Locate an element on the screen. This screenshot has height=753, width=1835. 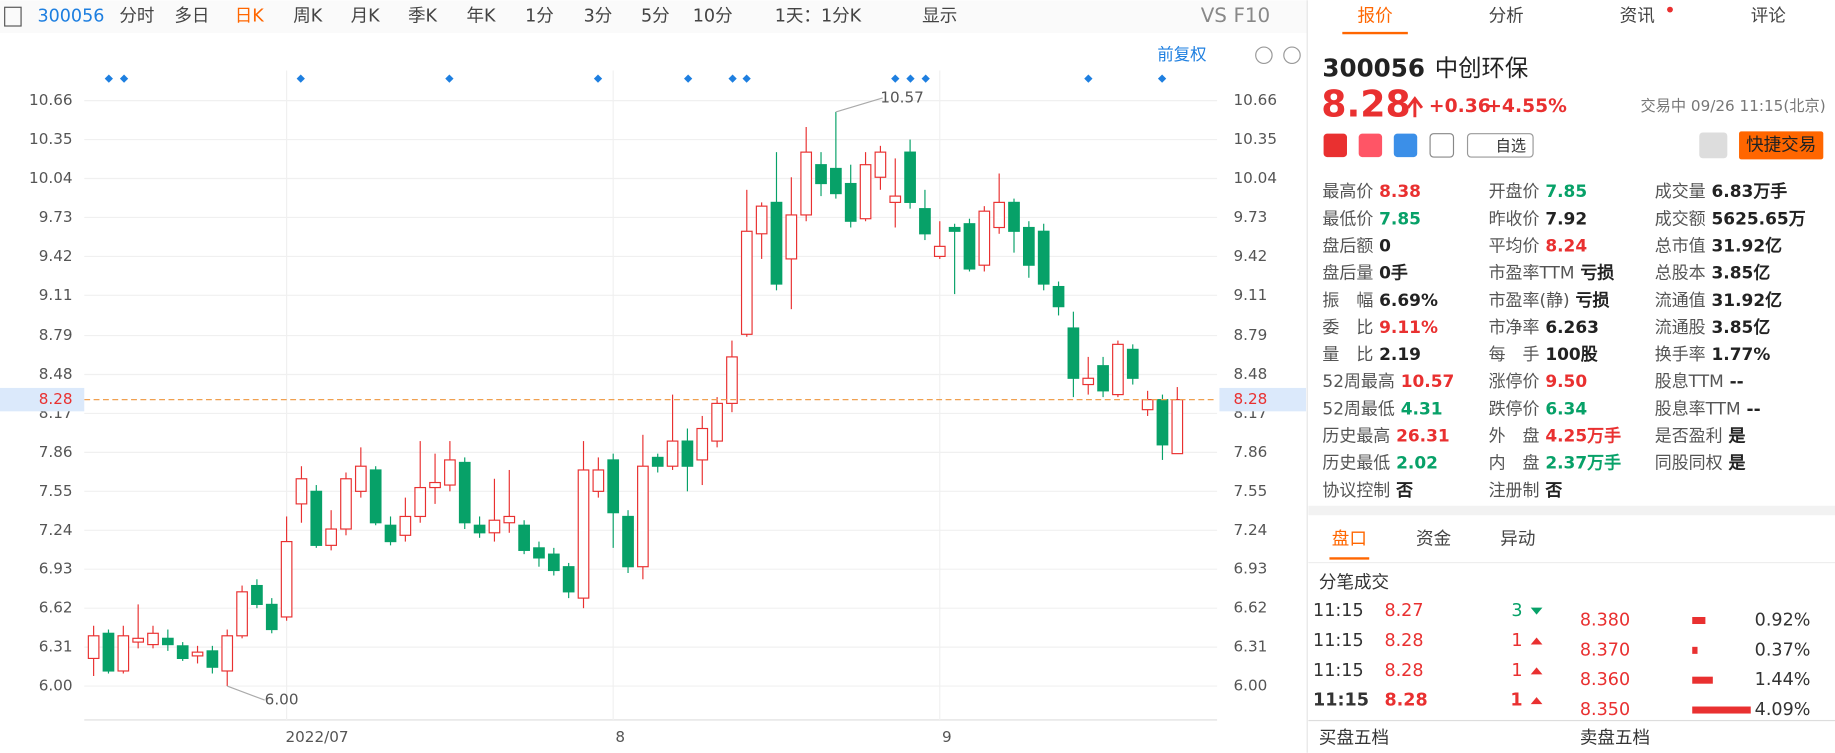
quote-value: 8.24 is located at coordinates (1566, 245).